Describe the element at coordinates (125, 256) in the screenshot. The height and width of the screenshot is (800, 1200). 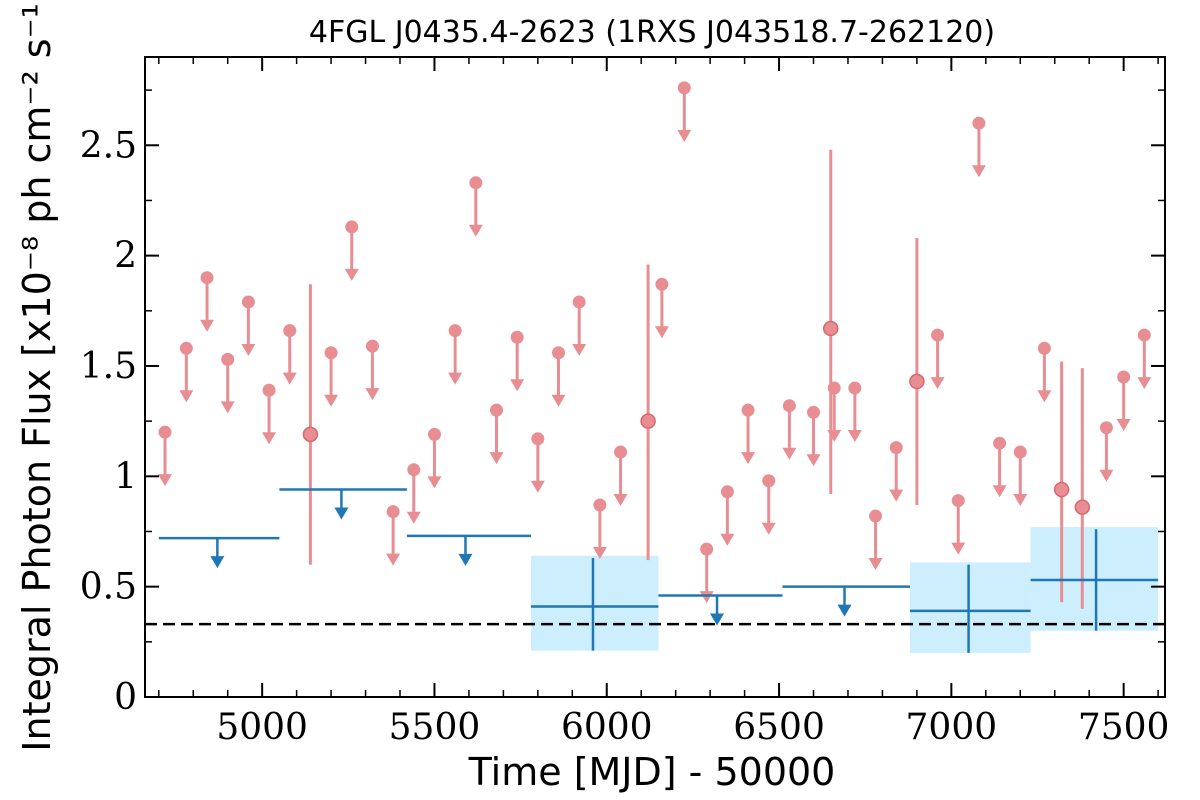
I see `y-tick-label: 2` at that location.